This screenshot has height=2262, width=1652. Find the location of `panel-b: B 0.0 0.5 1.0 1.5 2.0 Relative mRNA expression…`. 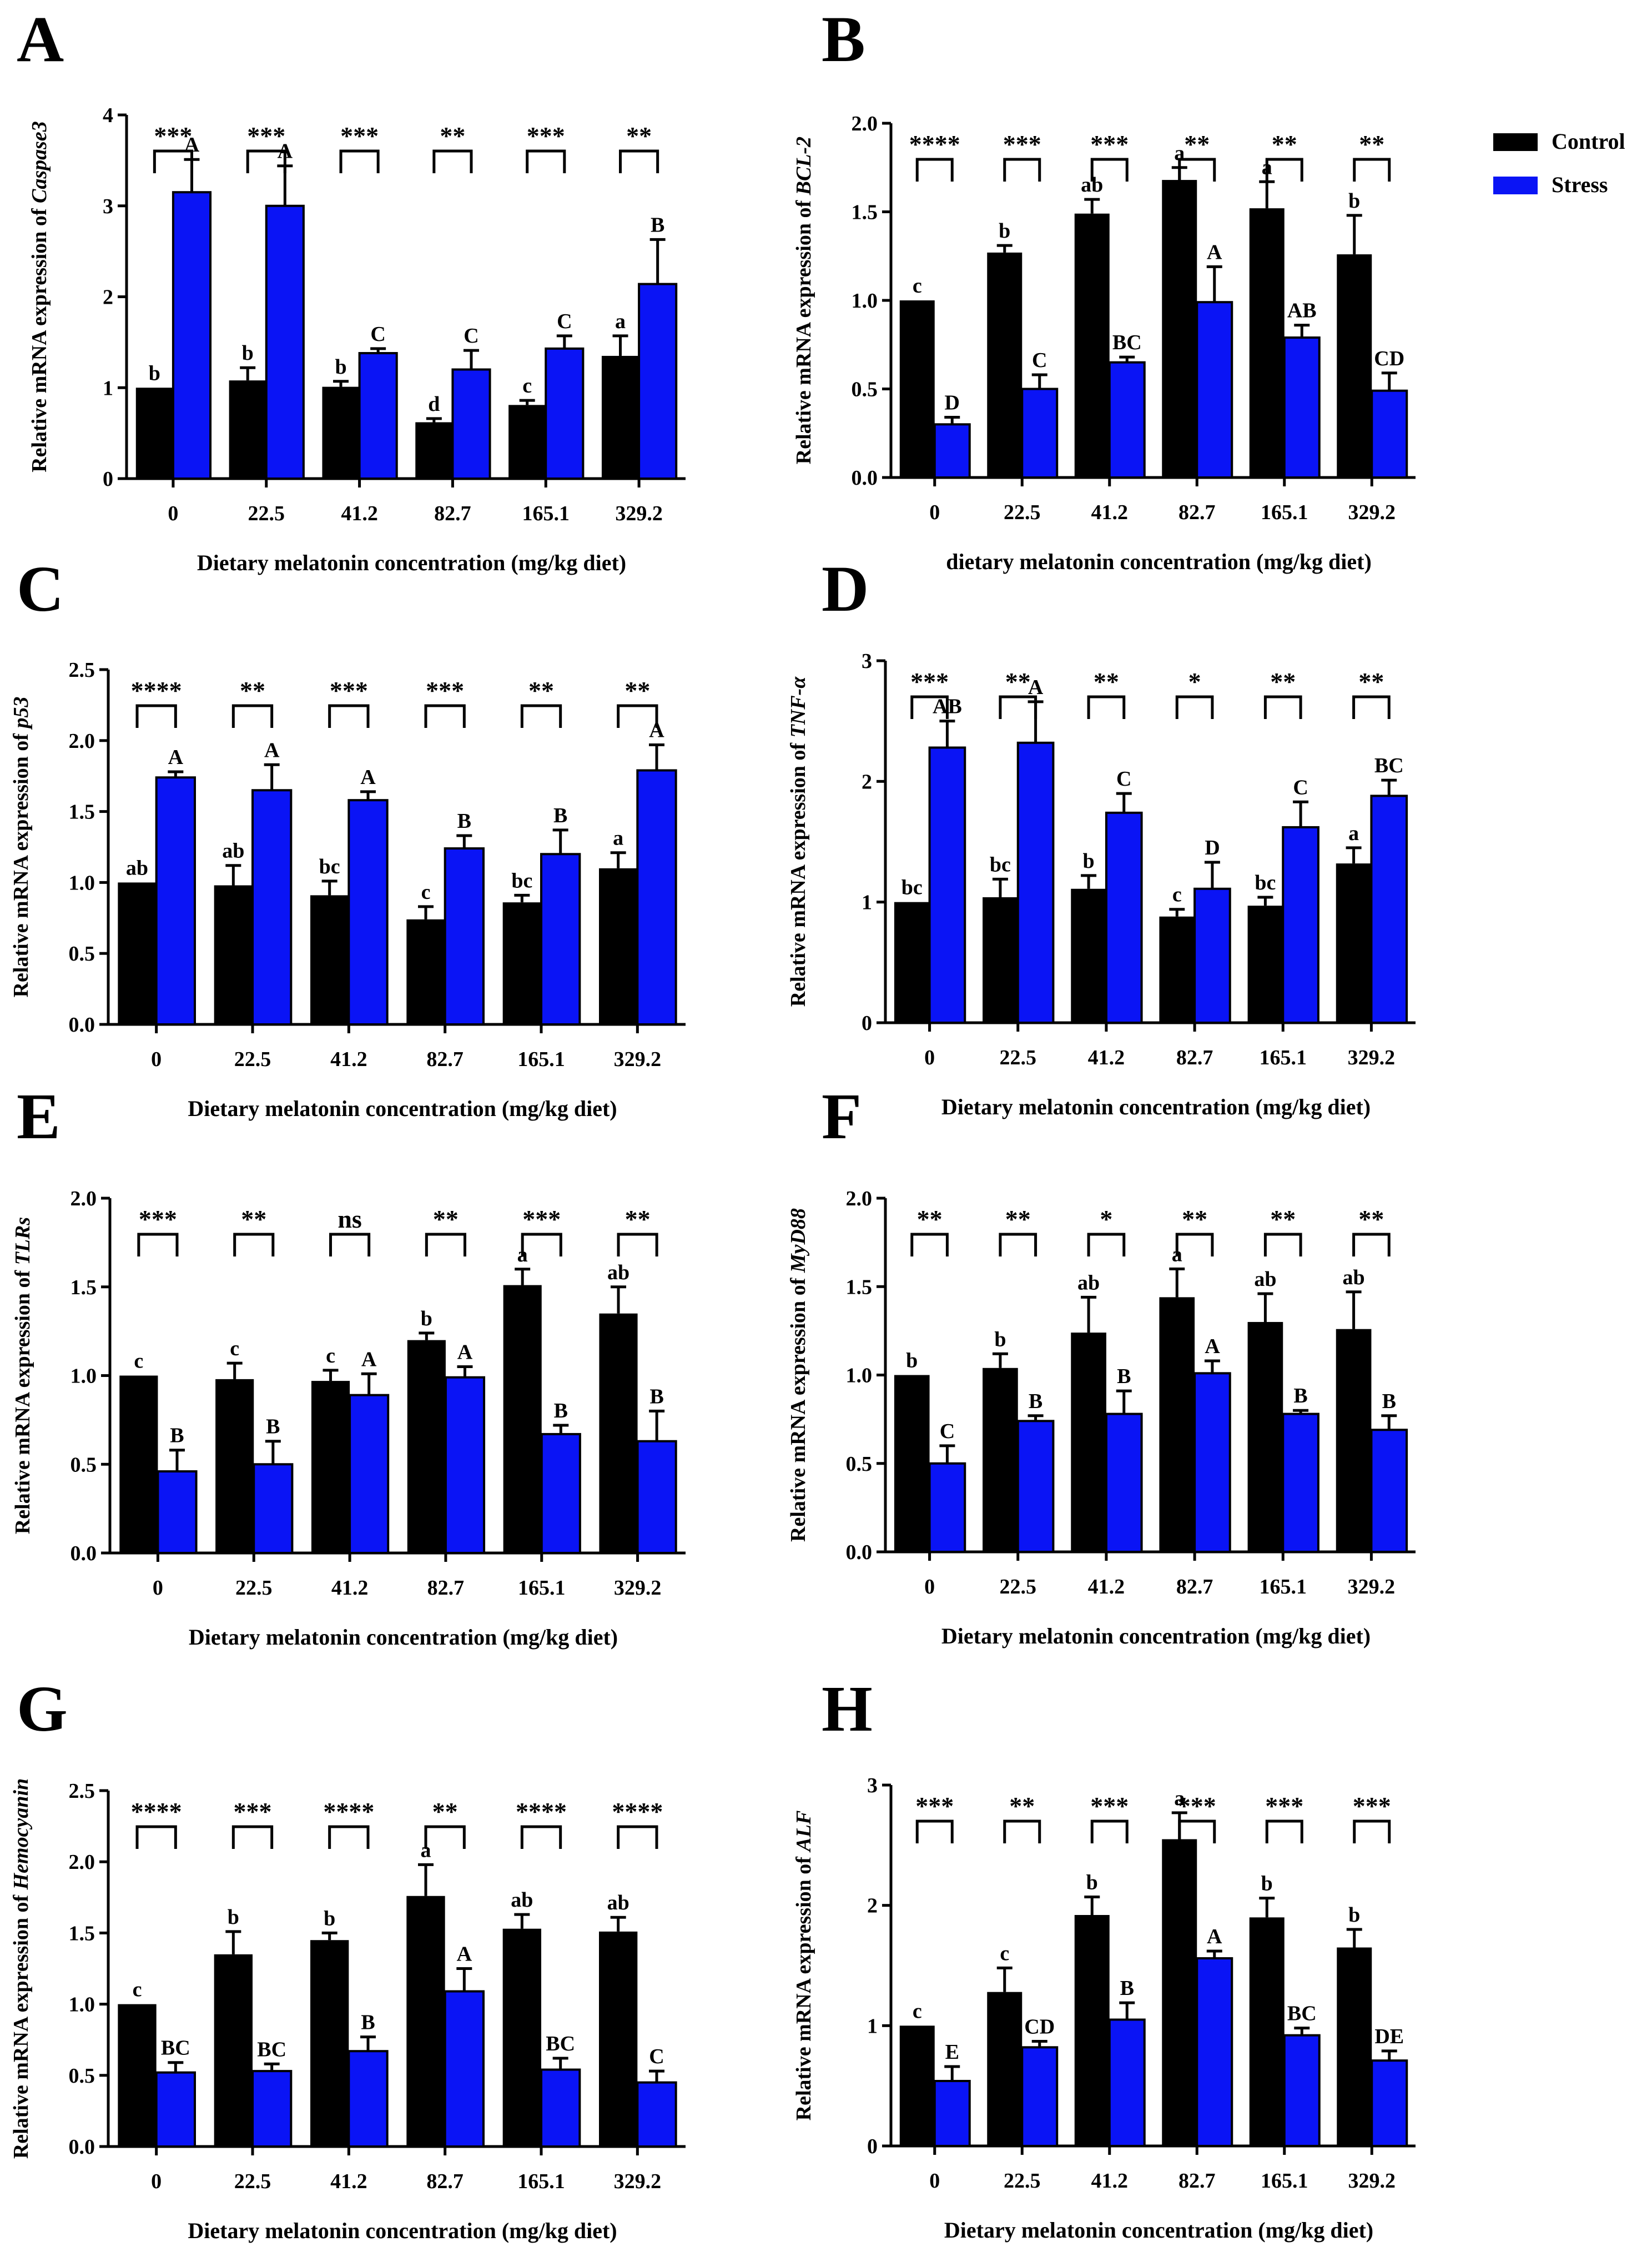

panel-b: B 0.0 0.5 1.0 1.5 2.0 Relative mRNA expression… is located at coordinates (1104, 288).